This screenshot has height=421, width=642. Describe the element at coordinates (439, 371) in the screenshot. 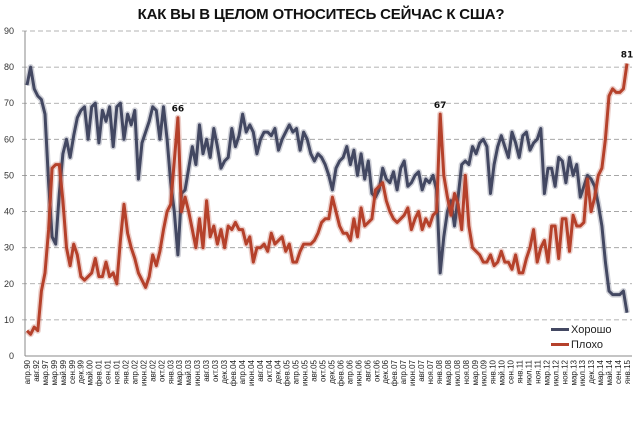

I see `x-tick-label: янв.08` at that location.